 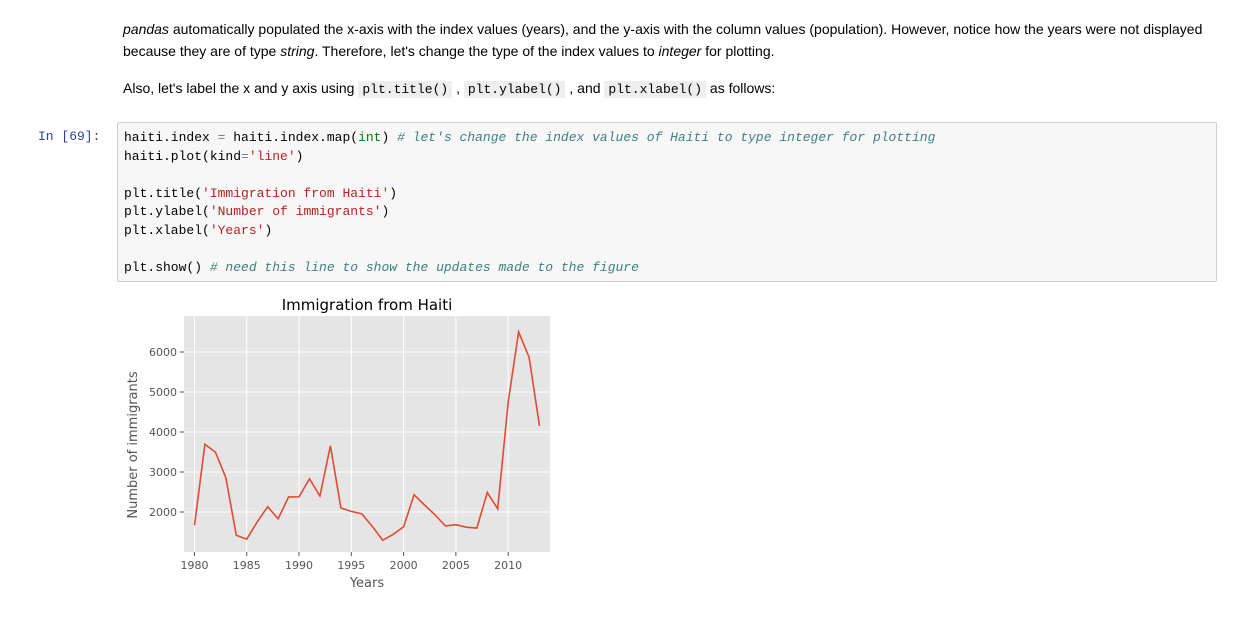 What do you see at coordinates (299, 565) in the screenshot?
I see `x-tick-label: 1990` at bounding box center [299, 565].